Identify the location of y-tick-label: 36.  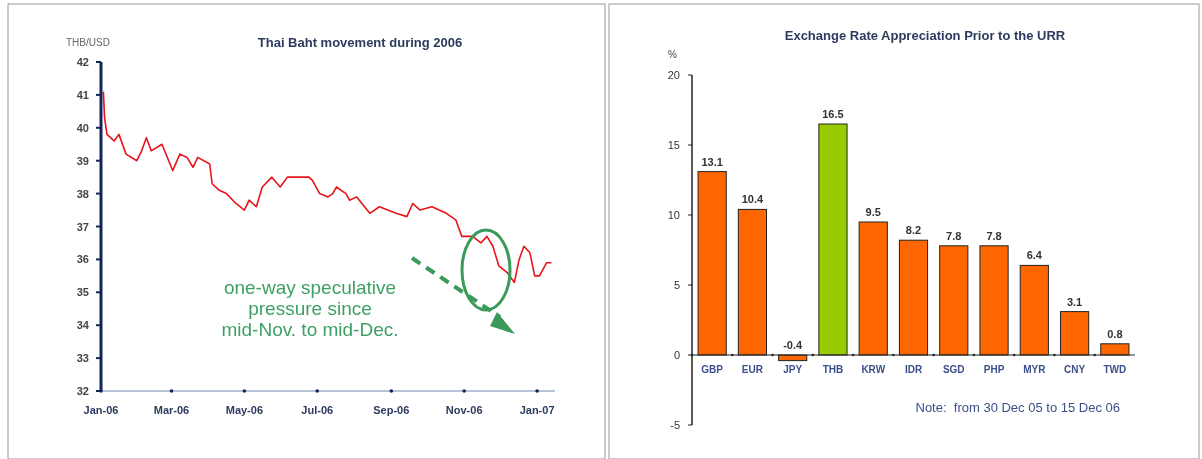
(82, 259).